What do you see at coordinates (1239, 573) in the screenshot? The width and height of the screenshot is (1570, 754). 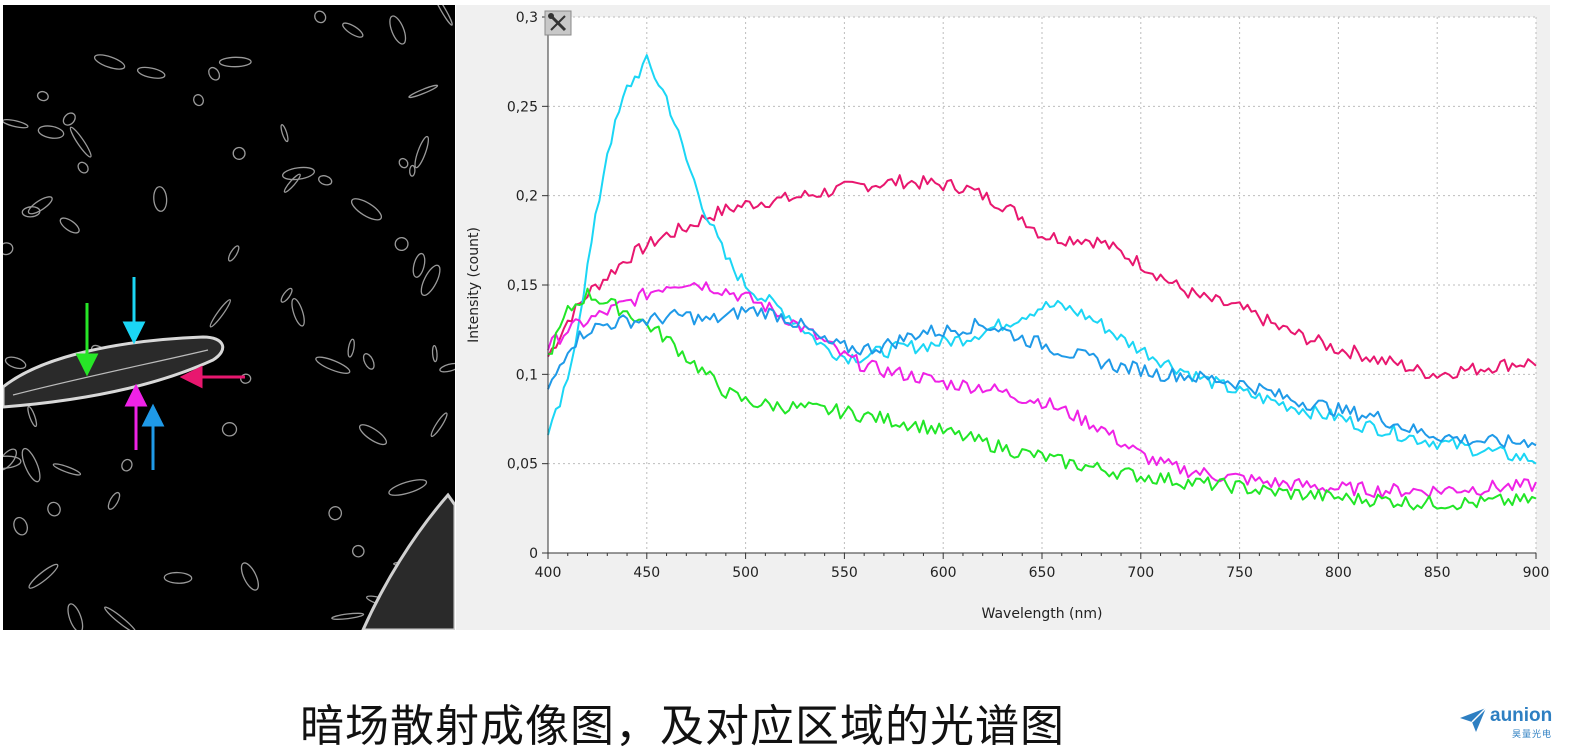 I see `x-tick-label: 750` at bounding box center [1239, 573].